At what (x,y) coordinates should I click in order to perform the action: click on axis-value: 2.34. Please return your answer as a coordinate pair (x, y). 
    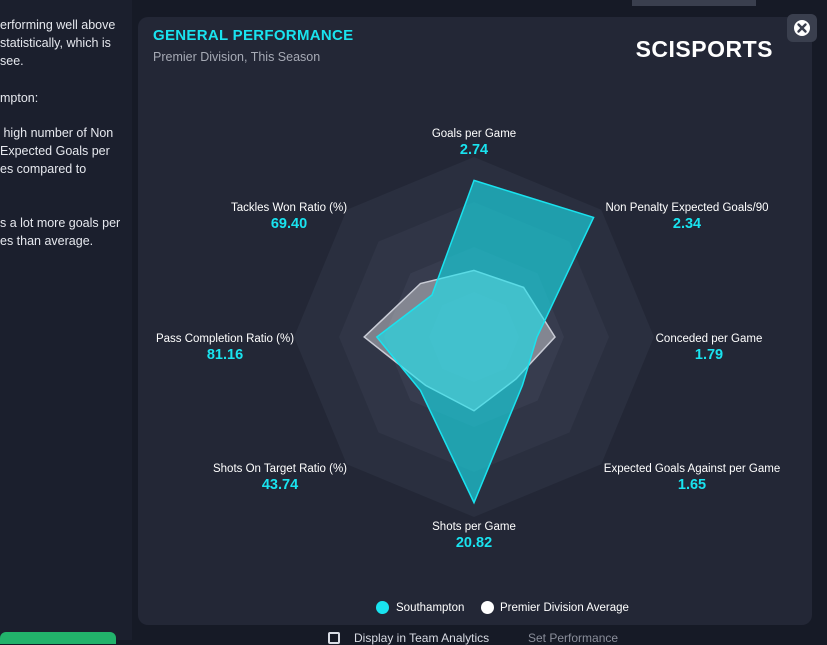
    Looking at the image, I should click on (687, 224).